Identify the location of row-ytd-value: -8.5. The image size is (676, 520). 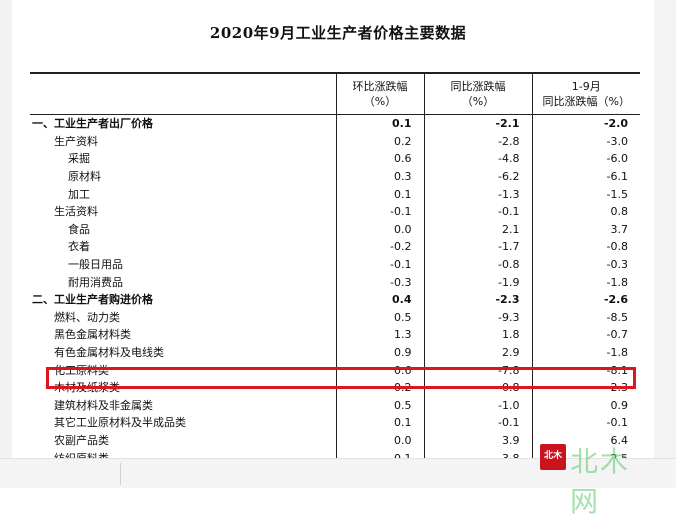
(585, 317).